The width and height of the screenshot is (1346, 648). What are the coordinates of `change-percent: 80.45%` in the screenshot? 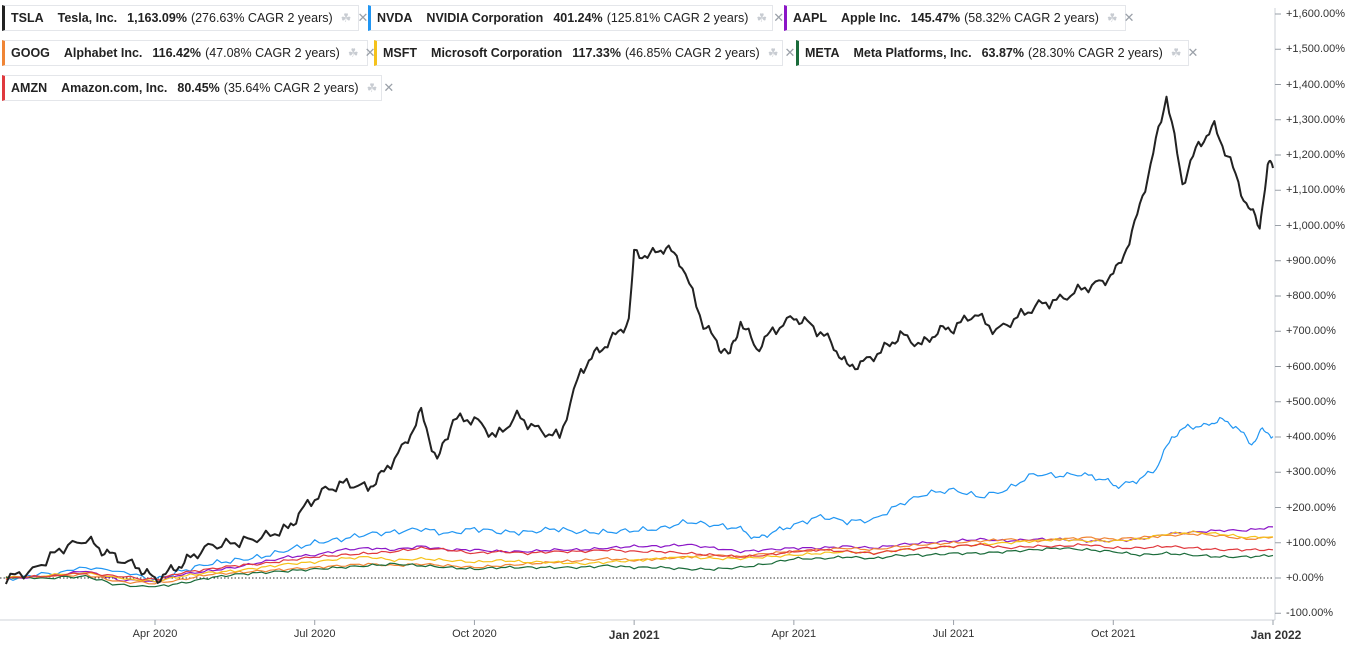 It's located at (198, 88).